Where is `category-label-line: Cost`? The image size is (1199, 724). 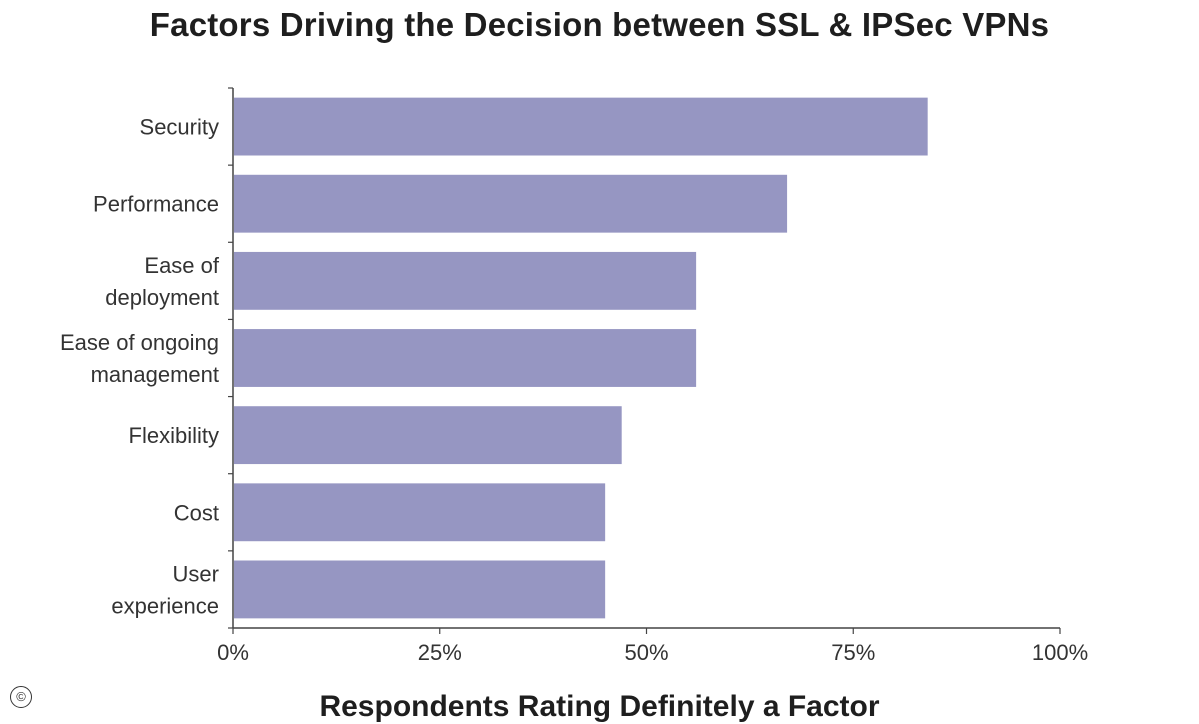
category-label-line: Cost is located at coordinates (196, 512).